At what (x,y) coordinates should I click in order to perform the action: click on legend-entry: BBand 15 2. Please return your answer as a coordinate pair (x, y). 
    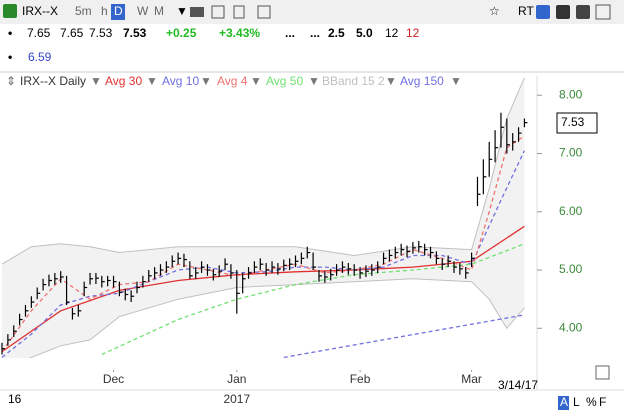
    Looking at the image, I should click on (353, 81).